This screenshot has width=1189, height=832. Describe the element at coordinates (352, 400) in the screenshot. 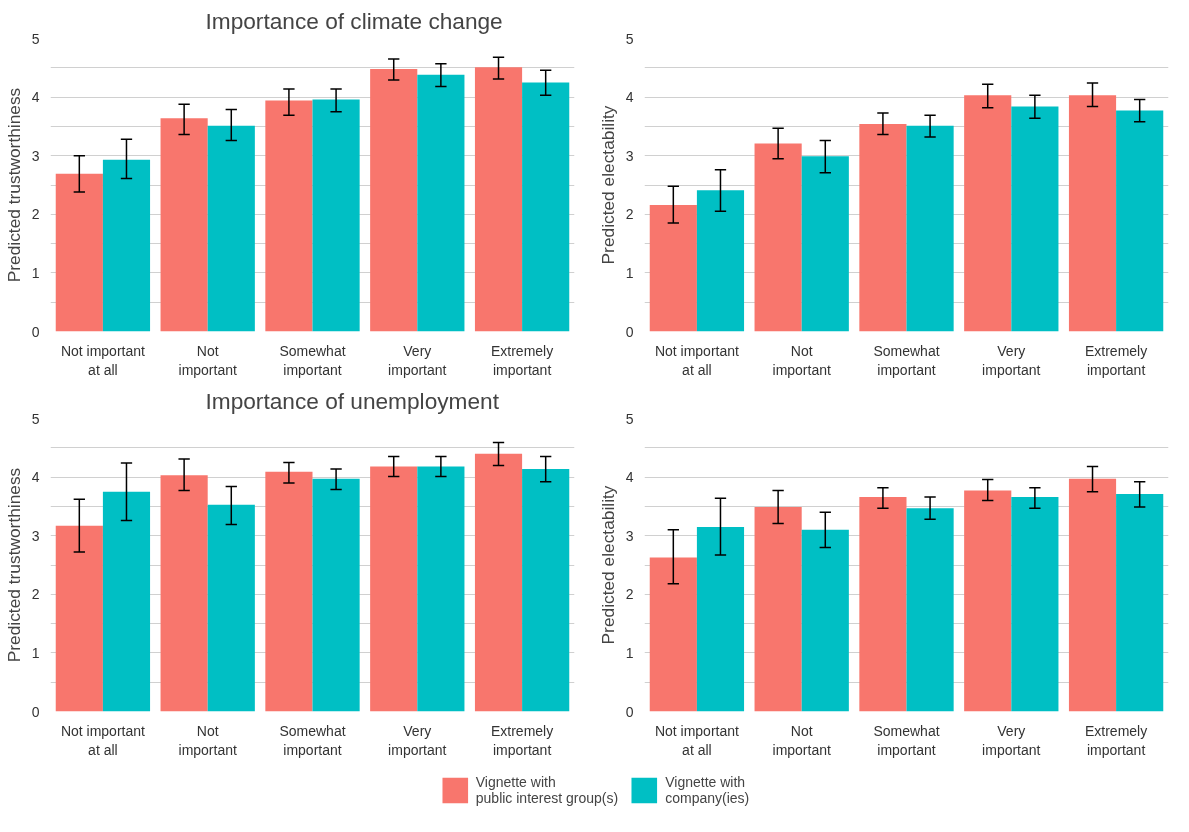

I see `chart-title: Importance of unemployment` at that location.